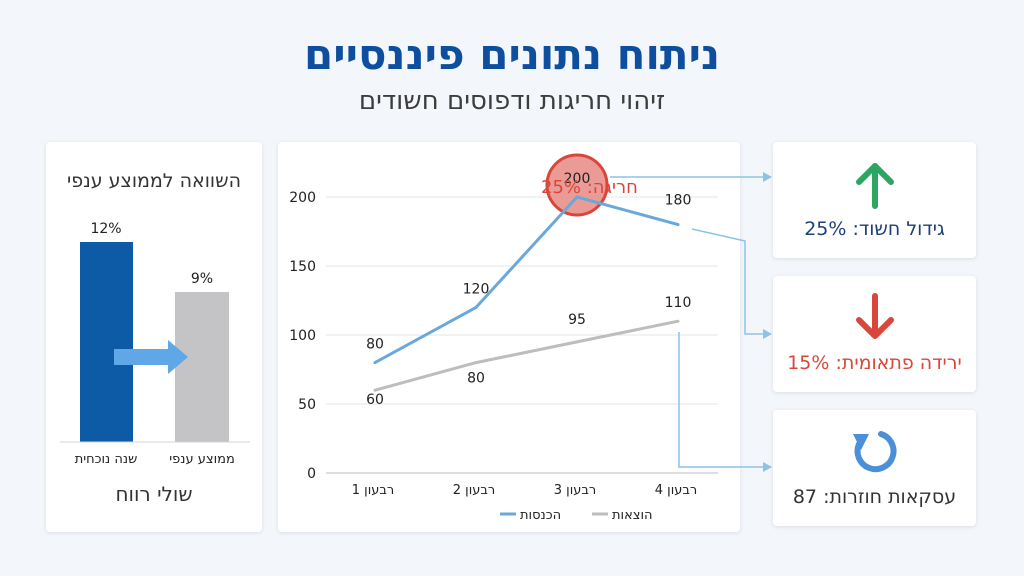 The width and height of the screenshot is (1024, 576). Describe the element at coordinates (106, 342) in the screenshot. I see `bar-current-year` at that location.